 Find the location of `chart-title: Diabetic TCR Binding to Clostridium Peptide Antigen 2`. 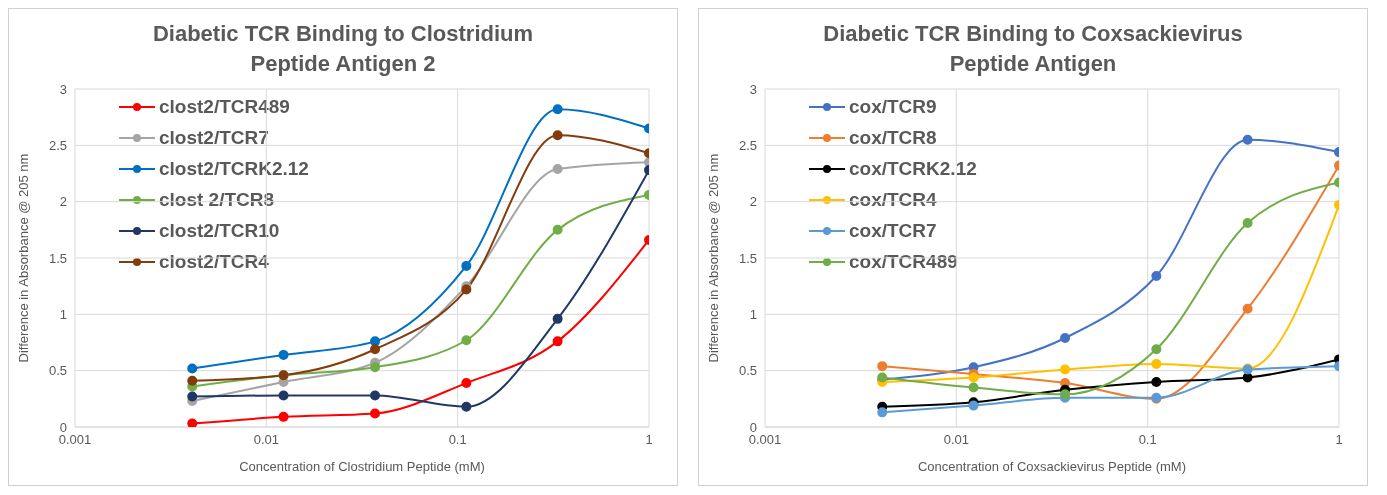

chart-title: Diabetic TCR Binding to Clostridium Peptide Antigen 2 is located at coordinates (343, 49).